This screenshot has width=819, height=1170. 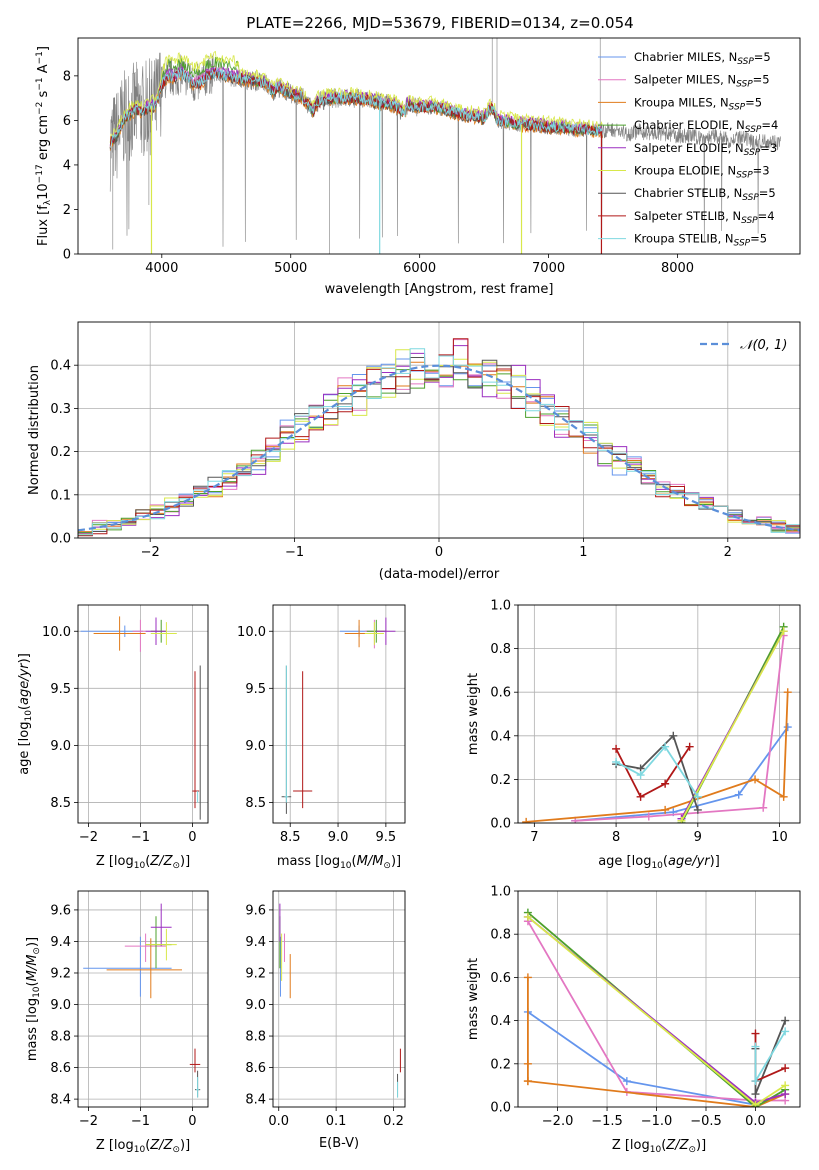 What do you see at coordinates (534, 837) in the screenshot?
I see `x-tick-label: 7` at bounding box center [534, 837].